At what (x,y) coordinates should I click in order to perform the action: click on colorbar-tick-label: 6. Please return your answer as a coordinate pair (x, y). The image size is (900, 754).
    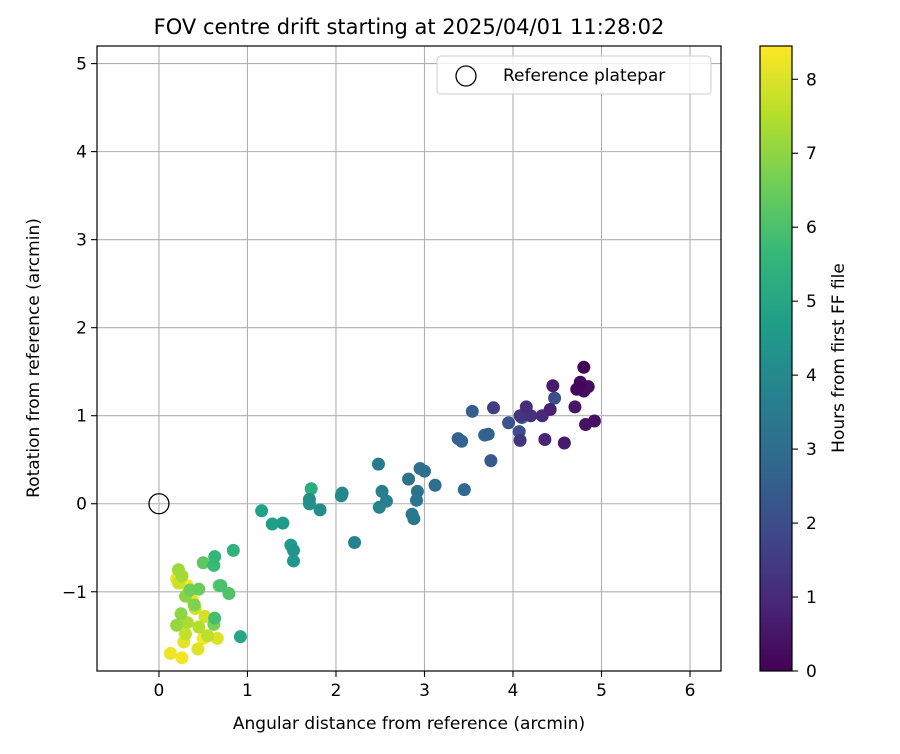
    Looking at the image, I should click on (811, 228).